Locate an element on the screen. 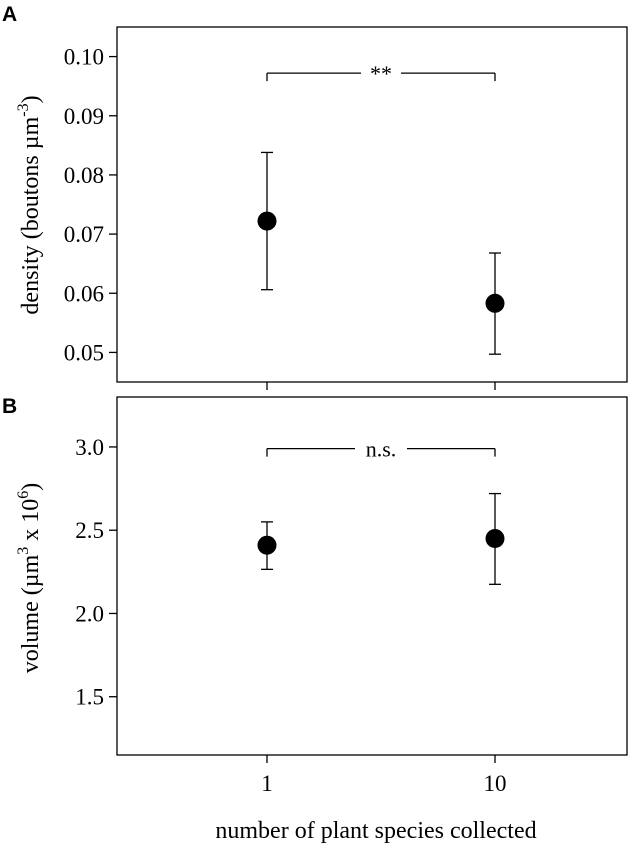 This screenshot has width=638, height=850. x-tick-label: 1 is located at coordinates (267, 783).